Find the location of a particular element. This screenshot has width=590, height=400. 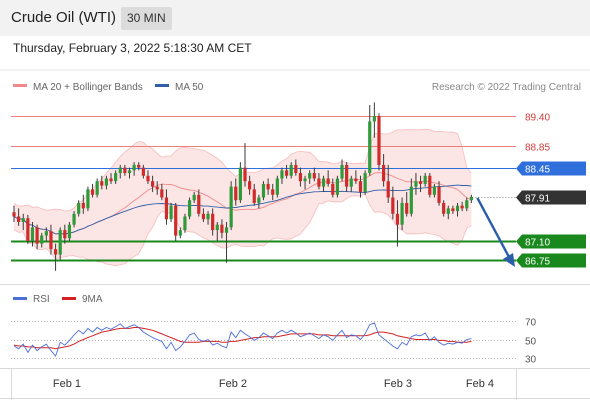

copyright-label: Research © 2022 Trading Central is located at coordinates (506, 87).